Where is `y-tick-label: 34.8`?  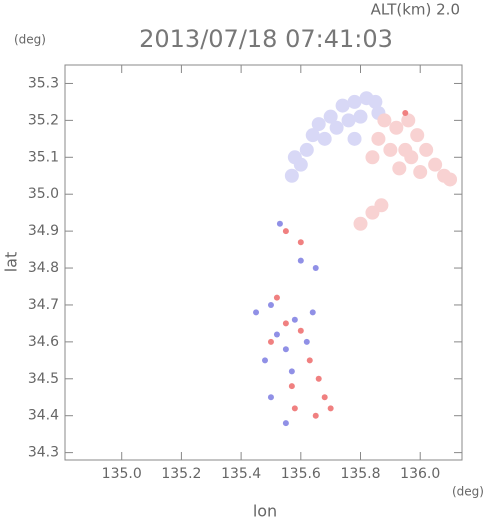 y-tick-label: 34.8 is located at coordinates (43, 268).